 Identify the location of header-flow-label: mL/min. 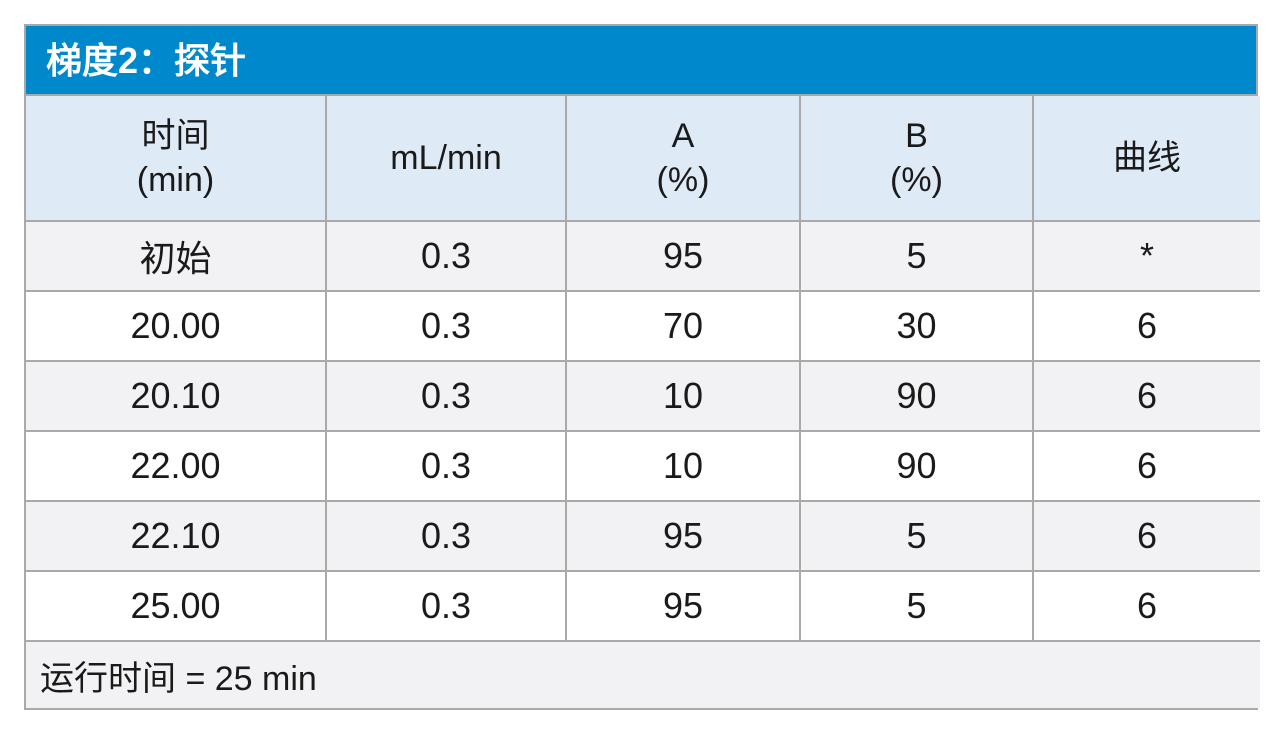
(446, 158).